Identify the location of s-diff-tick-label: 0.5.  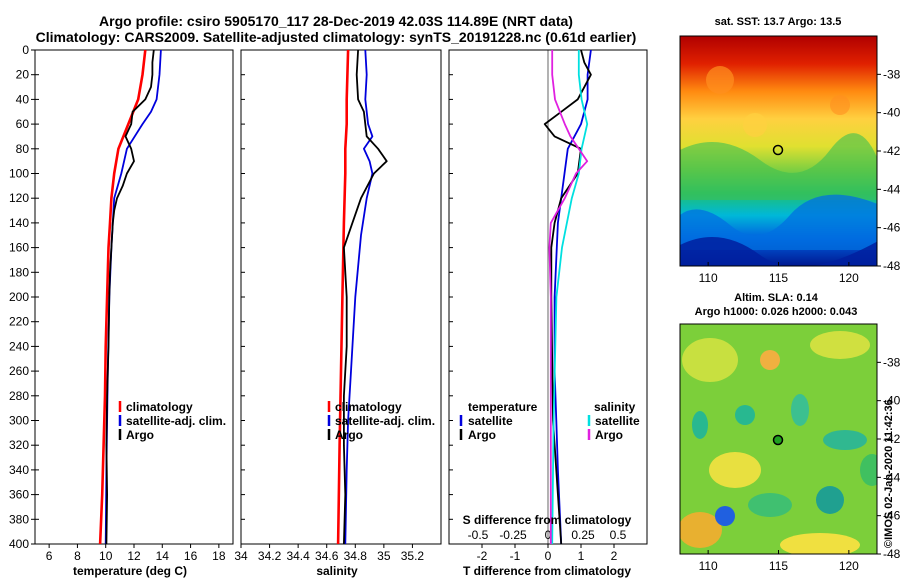
(618, 535).